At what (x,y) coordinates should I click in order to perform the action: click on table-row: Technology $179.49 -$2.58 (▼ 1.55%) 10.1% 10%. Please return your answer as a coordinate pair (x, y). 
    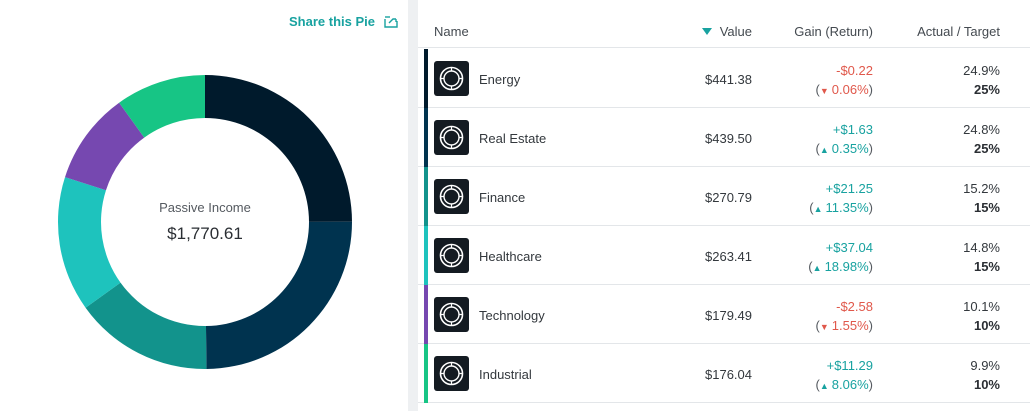
    Looking at the image, I should click on (724, 314).